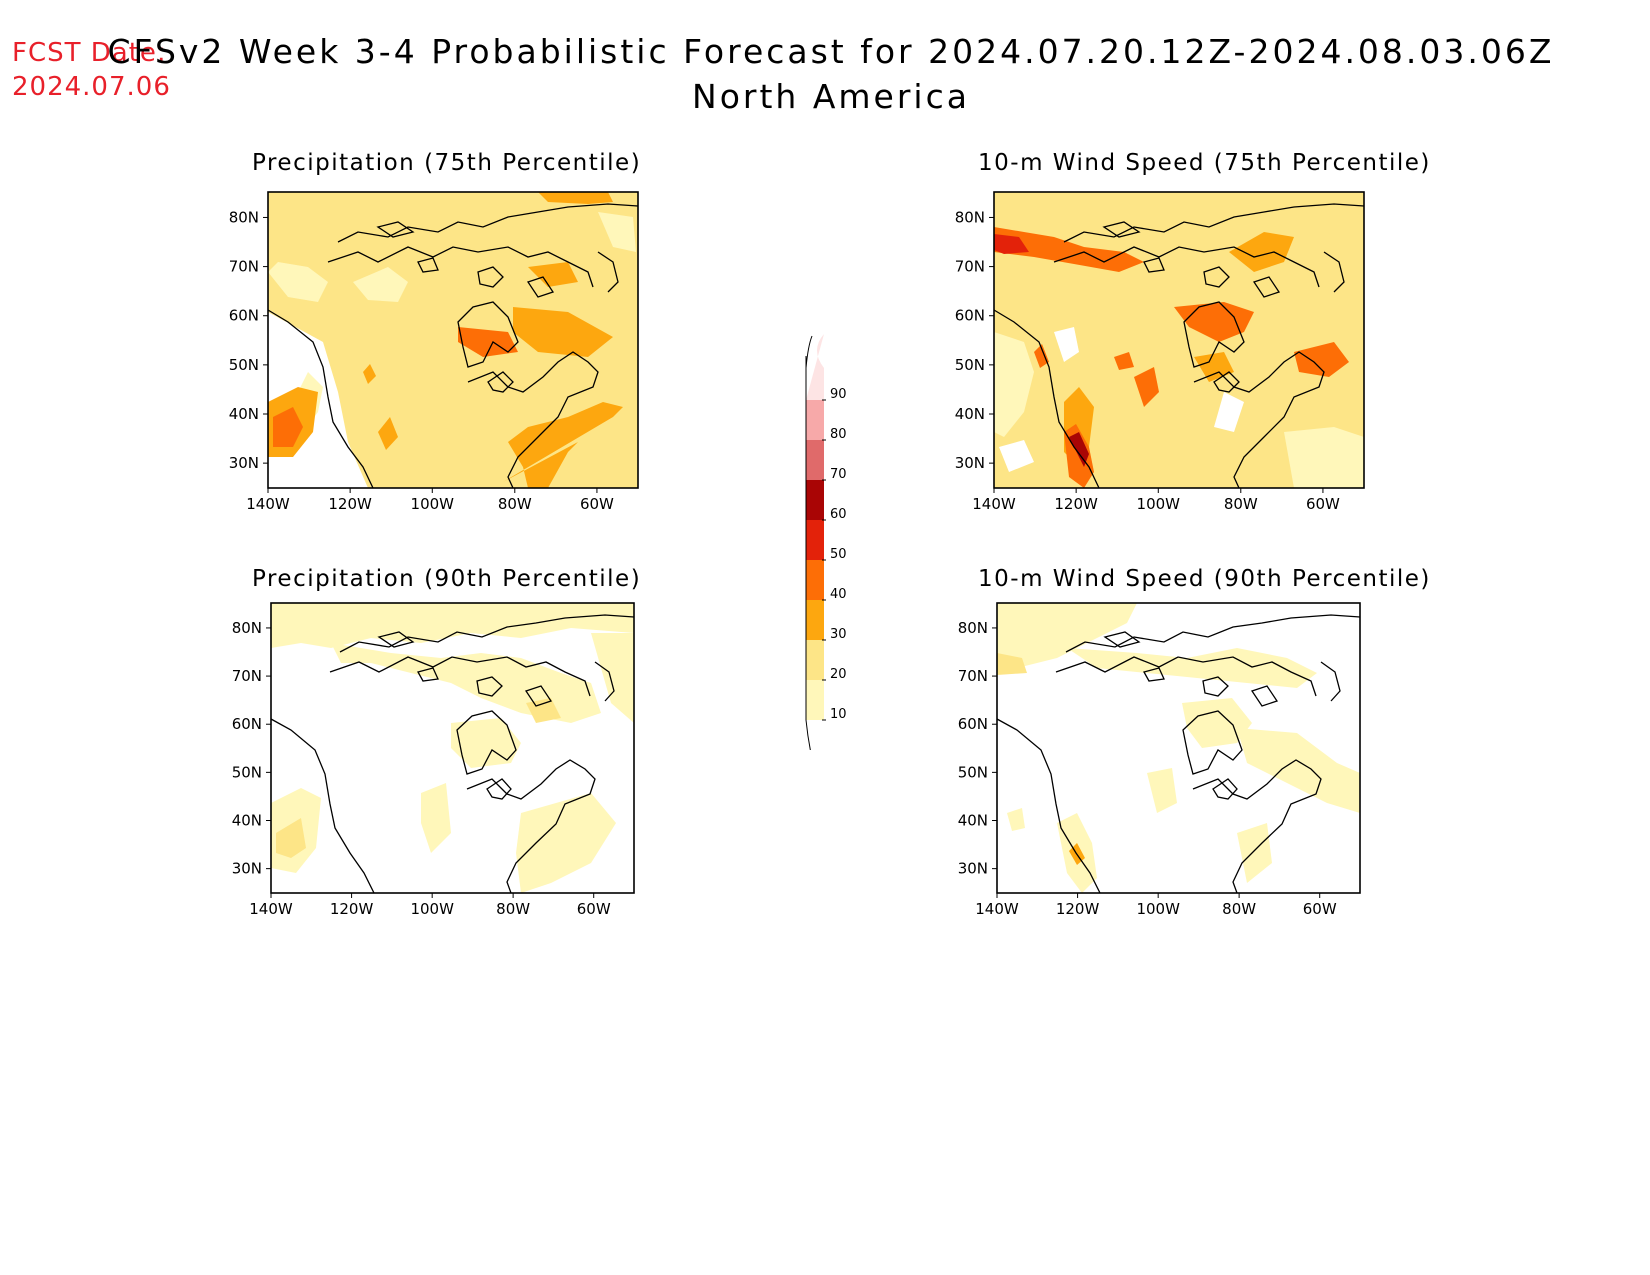 This screenshot has width=1650, height=1275. I want to click on panel-title-precip90: Precipitation (90th Percentile), so click(447, 579).